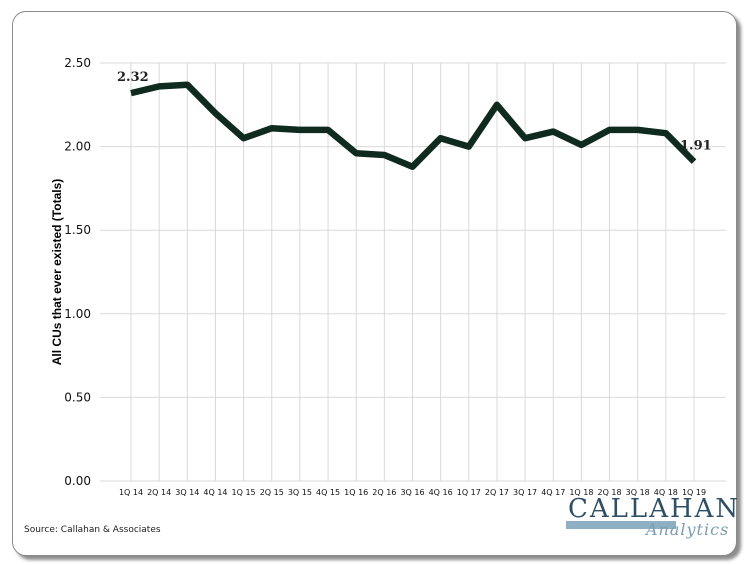  Describe the element at coordinates (654, 509) in the screenshot. I see `logo-main-text: CALLAHAN` at that location.